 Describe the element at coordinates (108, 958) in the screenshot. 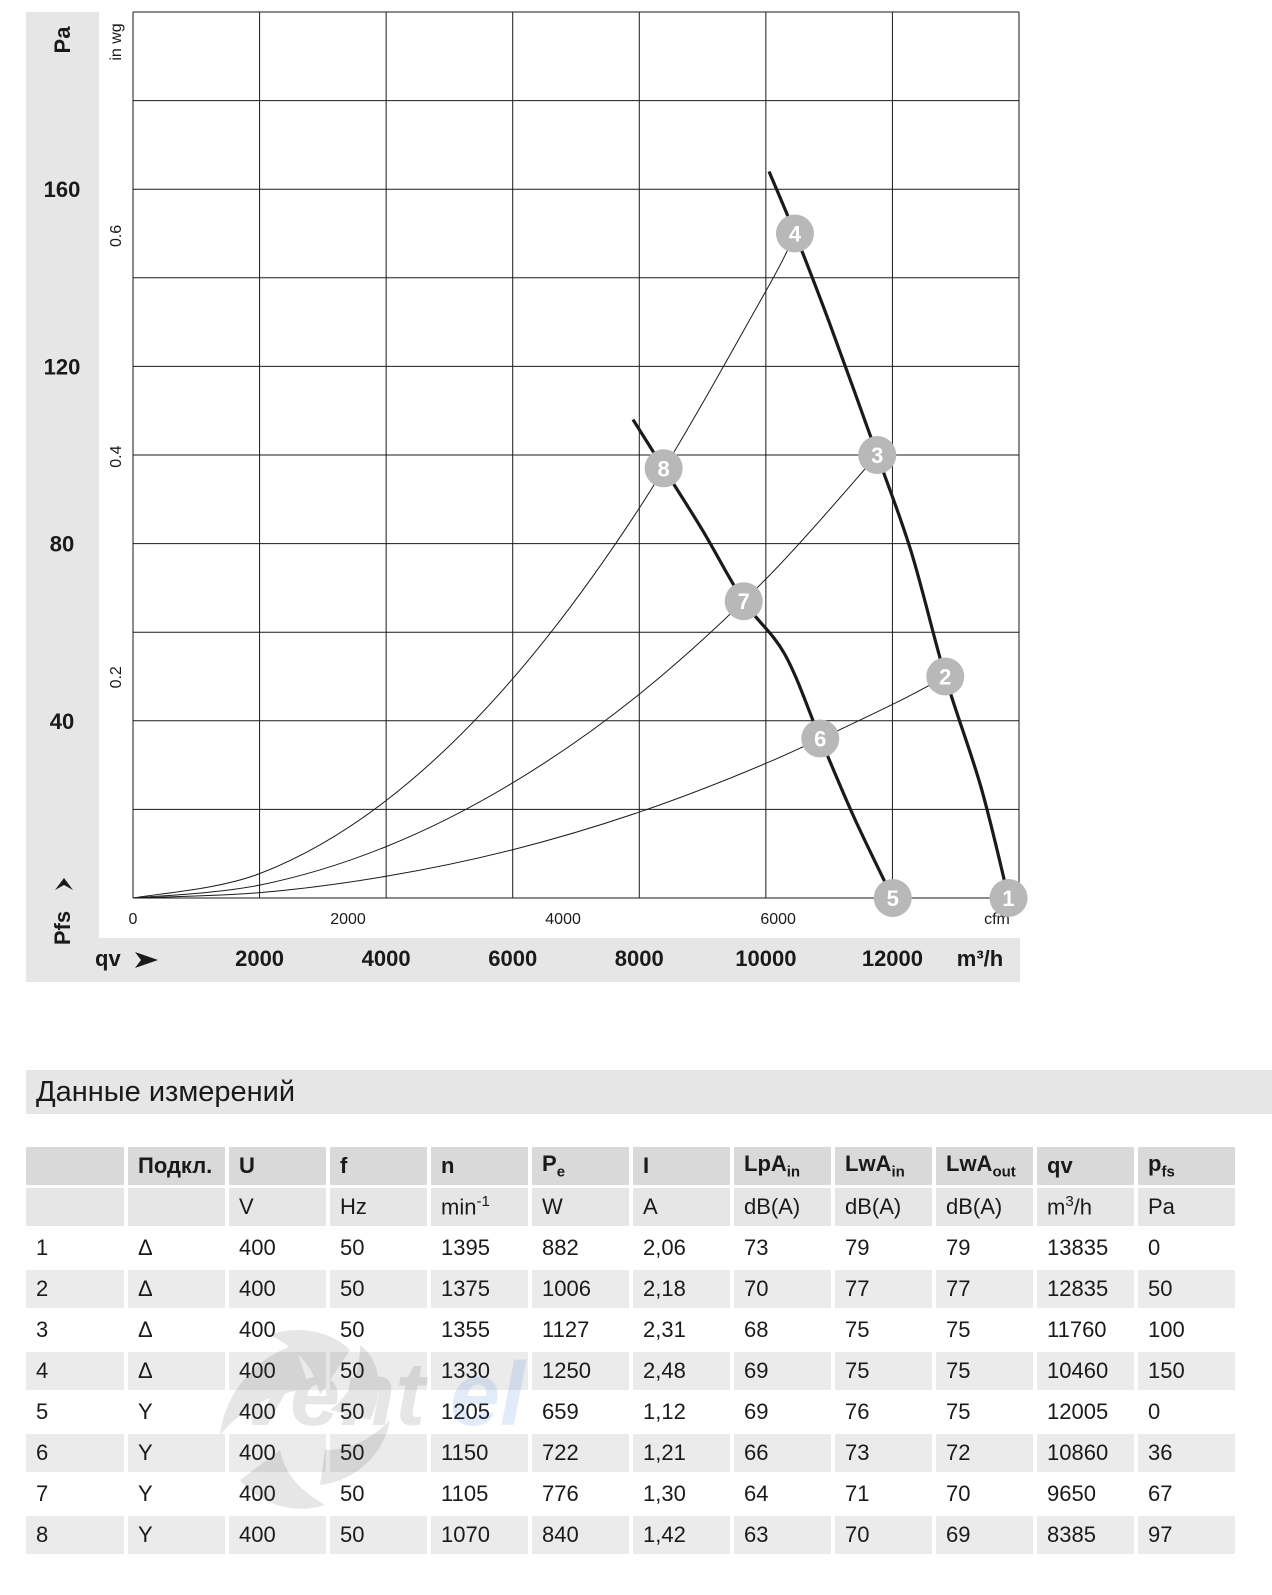

I see `x-axis-symbol: qv` at that location.